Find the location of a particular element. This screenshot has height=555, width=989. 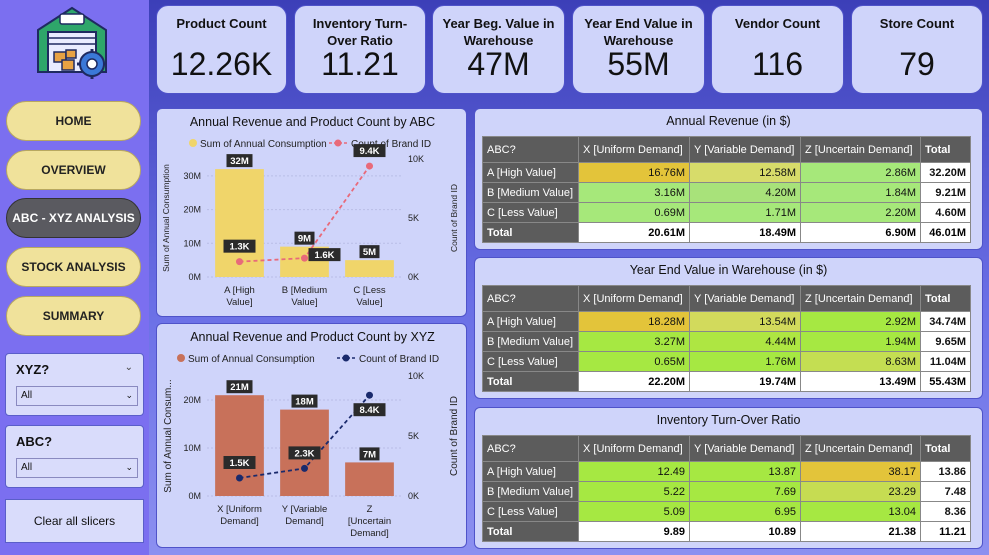

matrix-cell: 12.58M is located at coordinates (745, 172).